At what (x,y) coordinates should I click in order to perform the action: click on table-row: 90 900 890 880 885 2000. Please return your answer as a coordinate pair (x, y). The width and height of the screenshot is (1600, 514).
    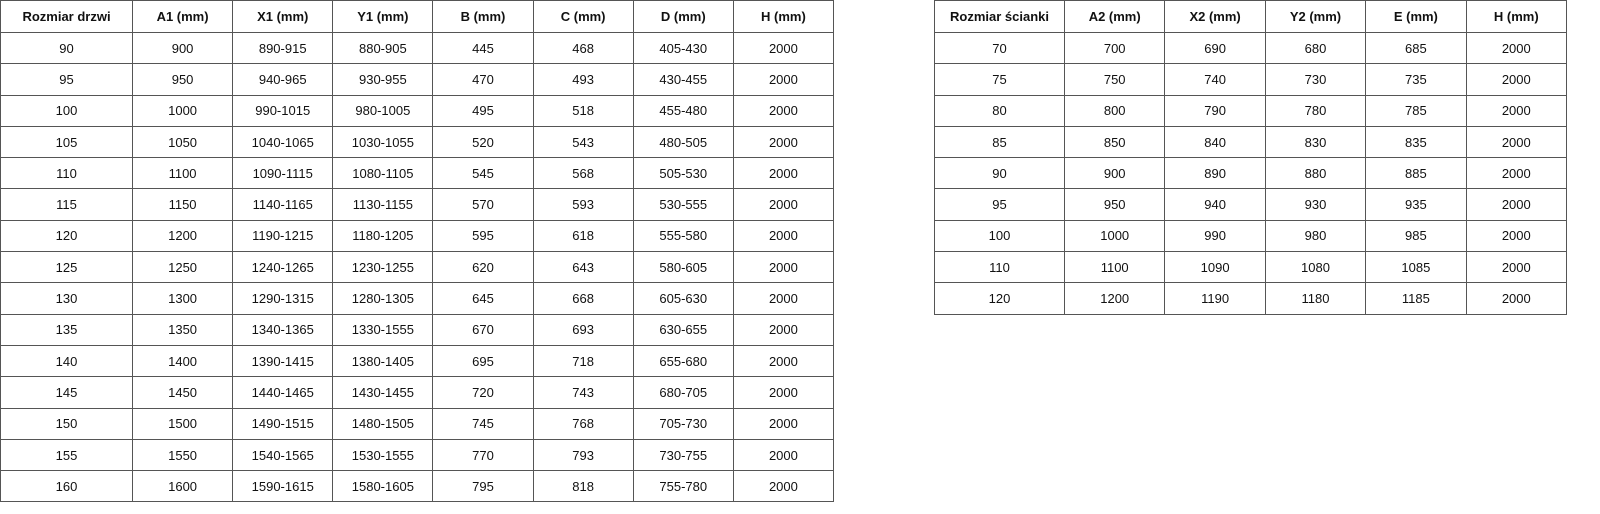
    Looking at the image, I should click on (1251, 173).